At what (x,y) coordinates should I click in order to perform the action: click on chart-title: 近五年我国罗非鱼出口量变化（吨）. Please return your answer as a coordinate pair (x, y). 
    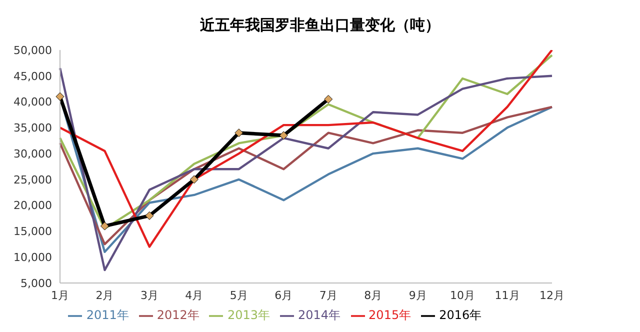
    Looking at the image, I should click on (320, 25).